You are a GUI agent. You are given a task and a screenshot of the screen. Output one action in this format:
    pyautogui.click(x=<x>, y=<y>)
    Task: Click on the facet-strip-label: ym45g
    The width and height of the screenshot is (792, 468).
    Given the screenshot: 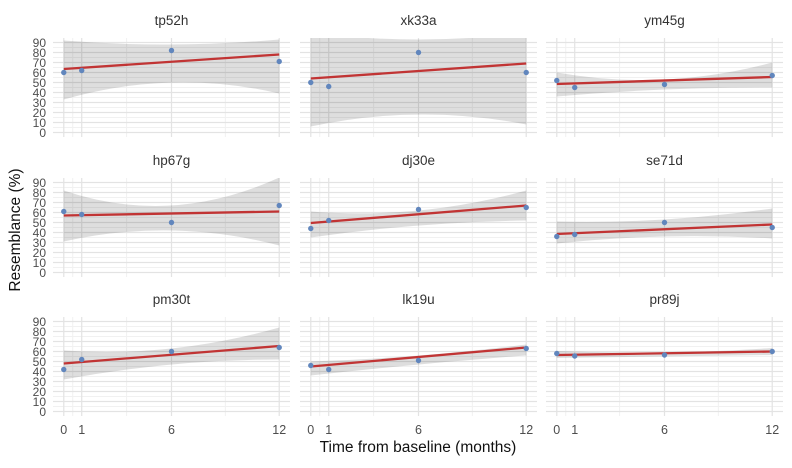 What is the action you would take?
    pyautogui.click(x=664, y=20)
    